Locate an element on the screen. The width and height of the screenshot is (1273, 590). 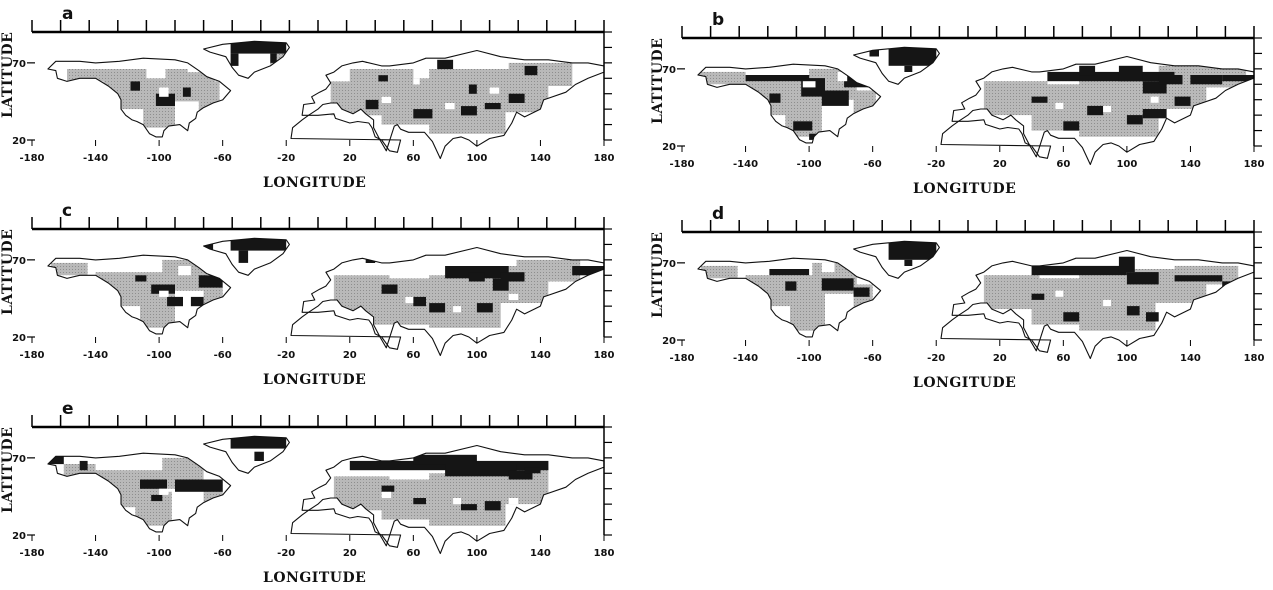
map-plot-d: 70 20 -180 -140 -100 -60 -20 20 60 100 140 180 is located at coordinates (963, 292).